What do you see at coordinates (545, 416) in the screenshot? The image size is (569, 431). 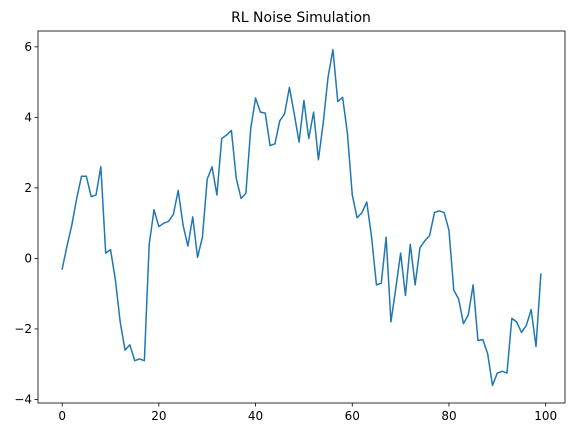 I see `x-tick-label: 100` at bounding box center [545, 416].